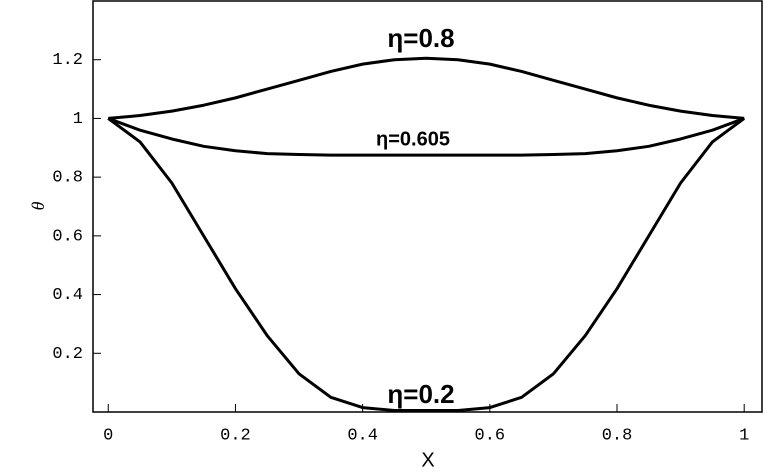  What do you see at coordinates (617, 435) in the screenshot?
I see `x-tick-label: 0.8` at bounding box center [617, 435].